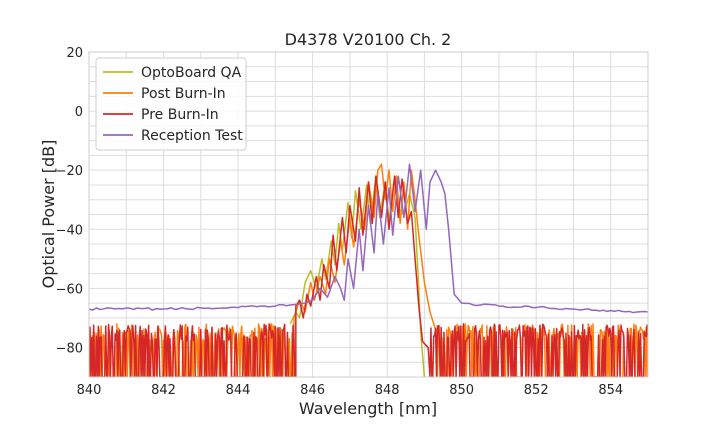 The image size is (720, 437). I want to click on legend-label: OptoBoard QA, so click(191, 73).